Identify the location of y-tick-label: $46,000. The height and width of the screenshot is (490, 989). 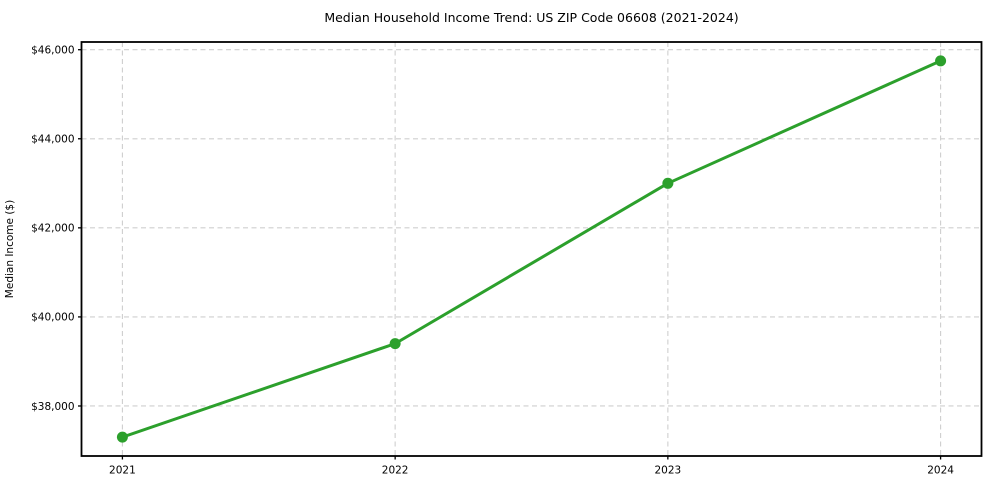
(52, 51).